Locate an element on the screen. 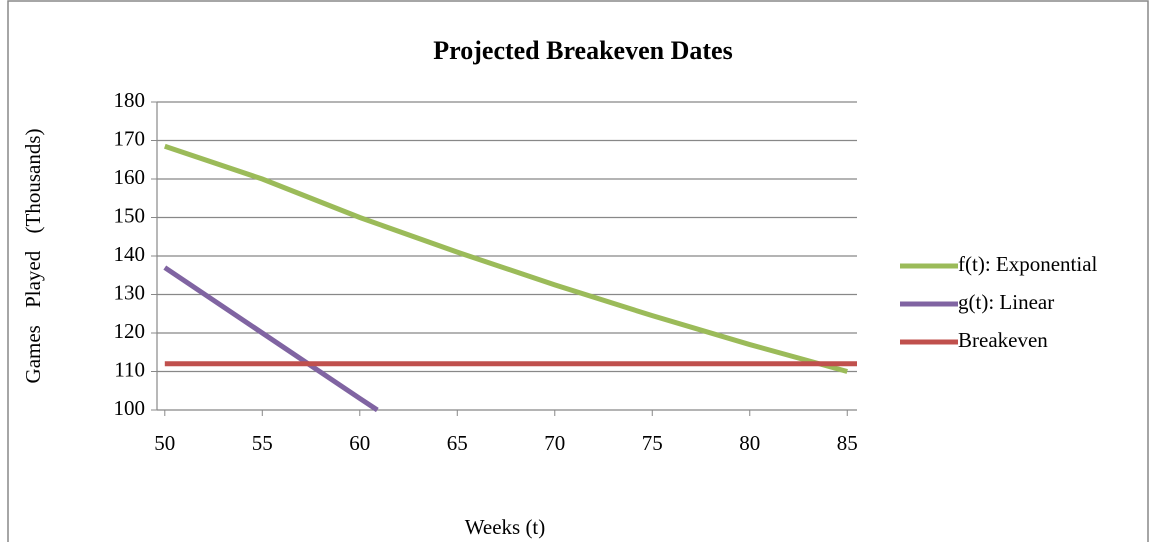  legend-label: f(t): Exponential is located at coordinates (1028, 264).